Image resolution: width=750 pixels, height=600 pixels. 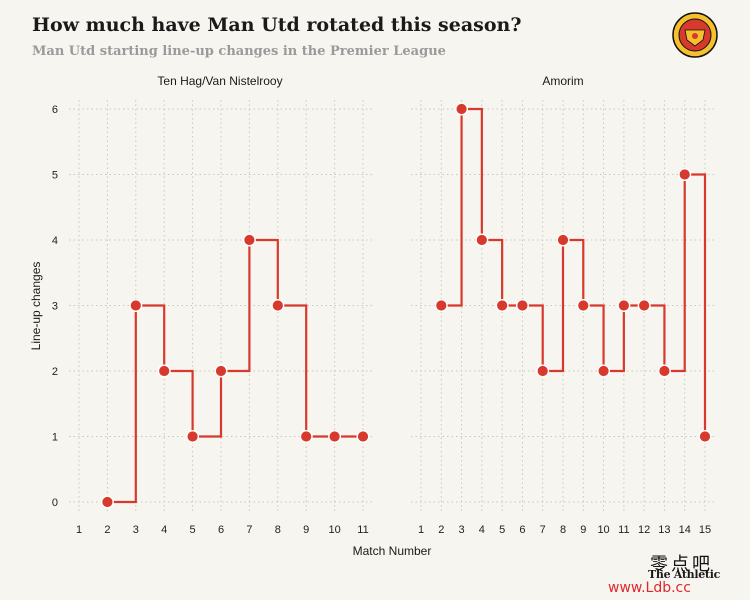 I want to click on panel-title-ten-hag: Ten Hag/Van Nistelrooy, so click(x=220, y=81).